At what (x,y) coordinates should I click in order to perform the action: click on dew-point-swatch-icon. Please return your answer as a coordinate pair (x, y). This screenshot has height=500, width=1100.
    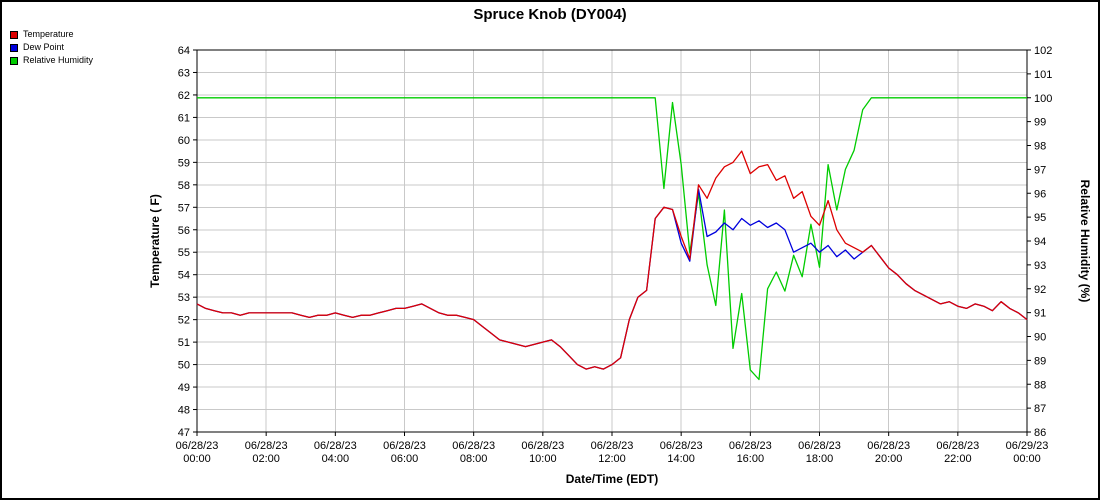
    Looking at the image, I should click on (14, 47).